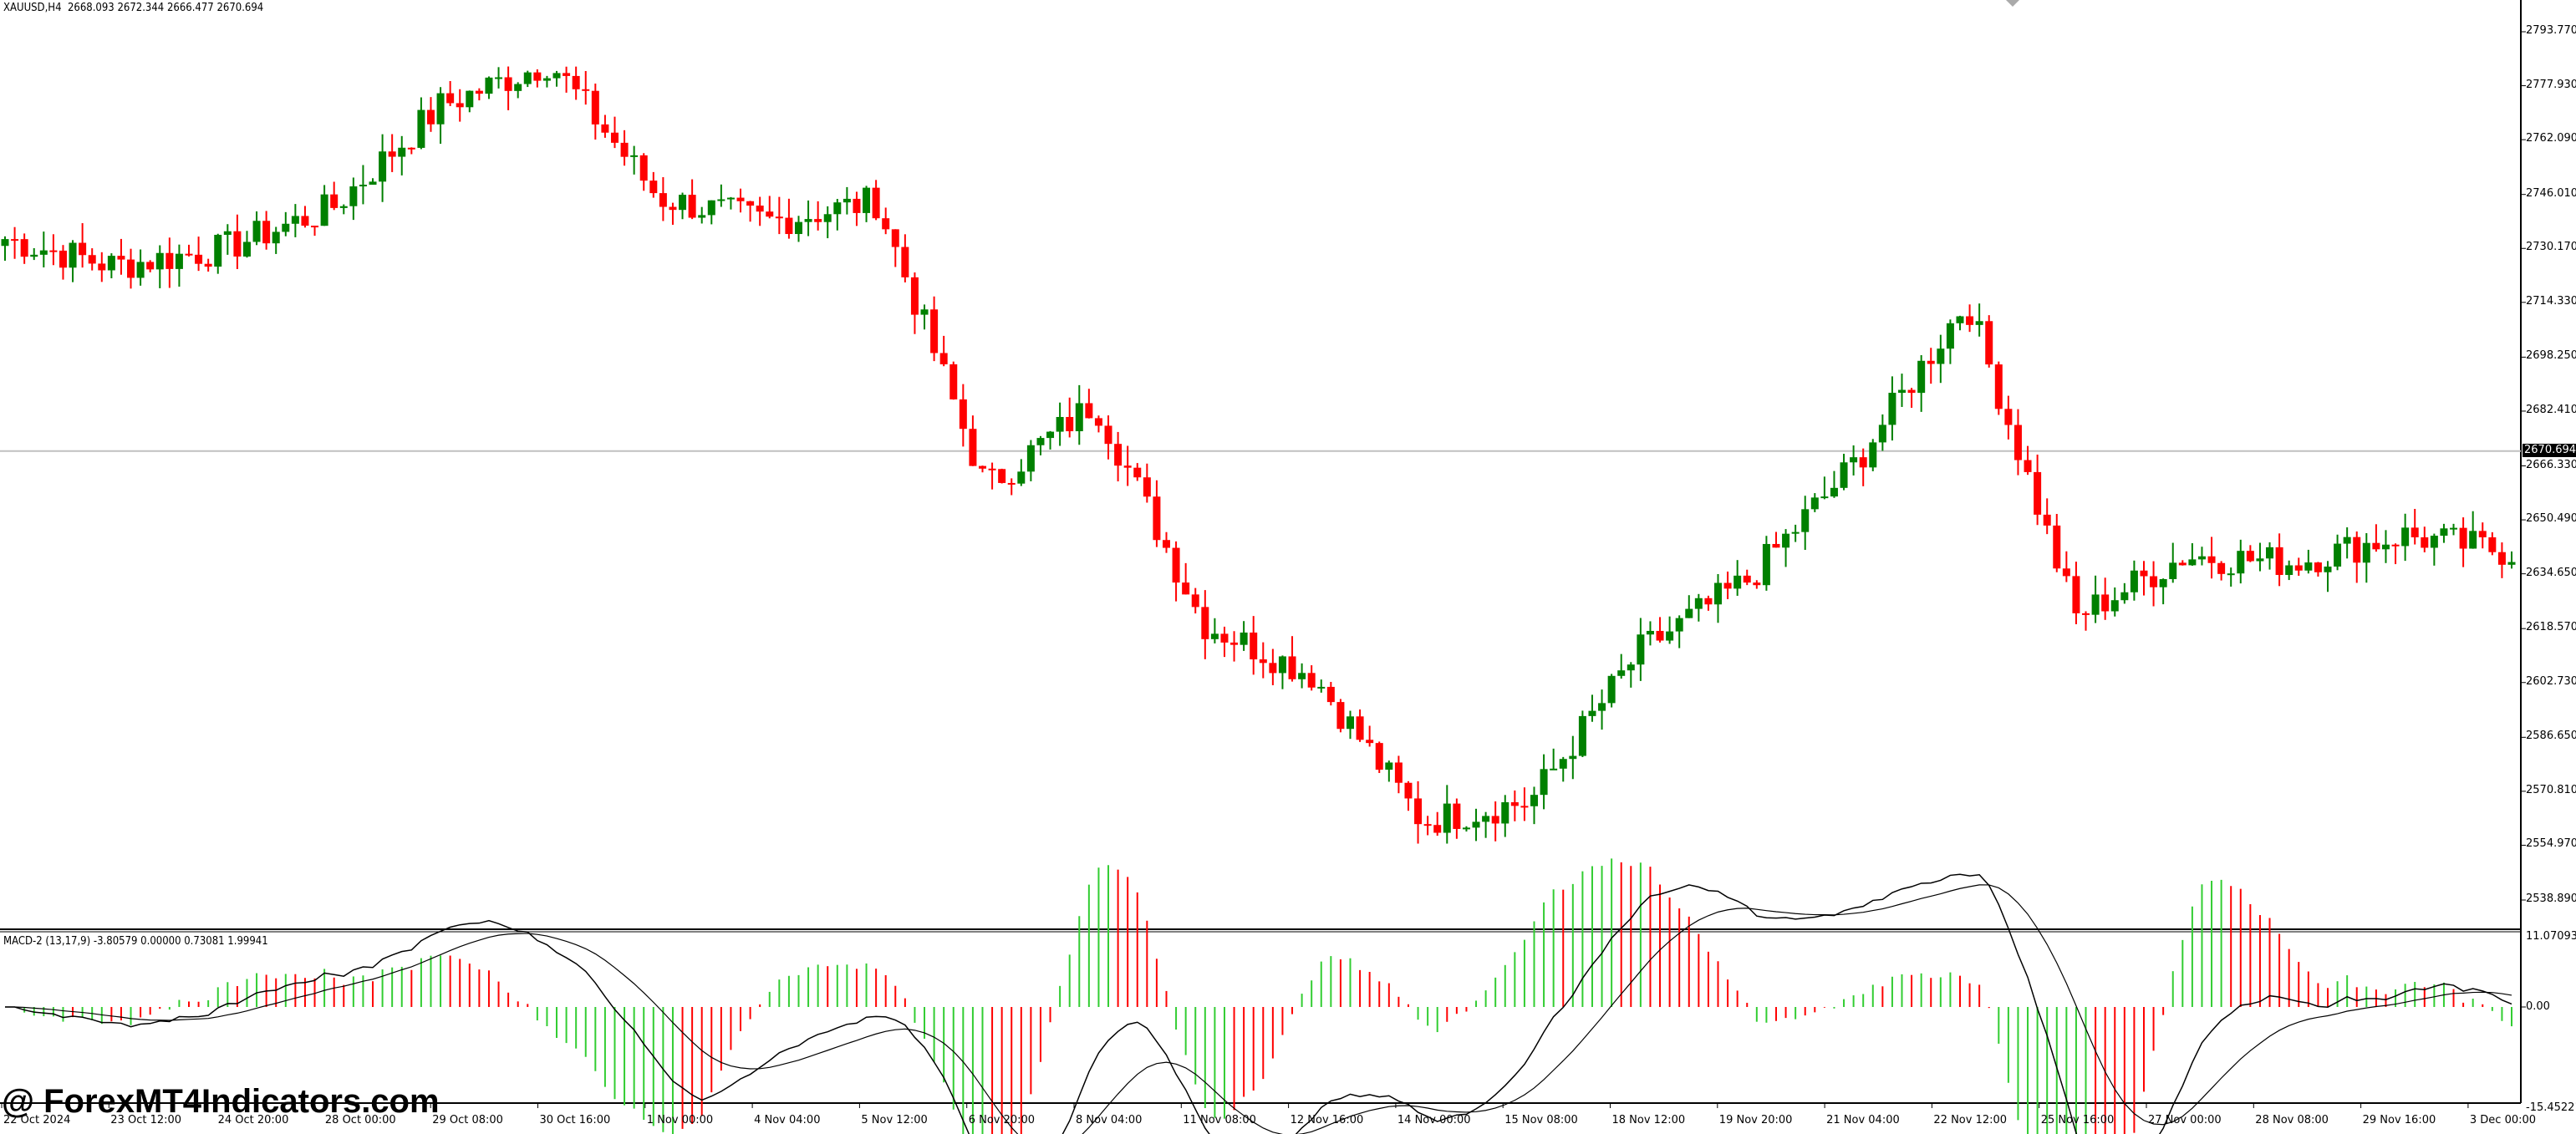  Describe the element at coordinates (2551, 30) in the screenshot. I see `price-tick-label: 2793.770` at that location.